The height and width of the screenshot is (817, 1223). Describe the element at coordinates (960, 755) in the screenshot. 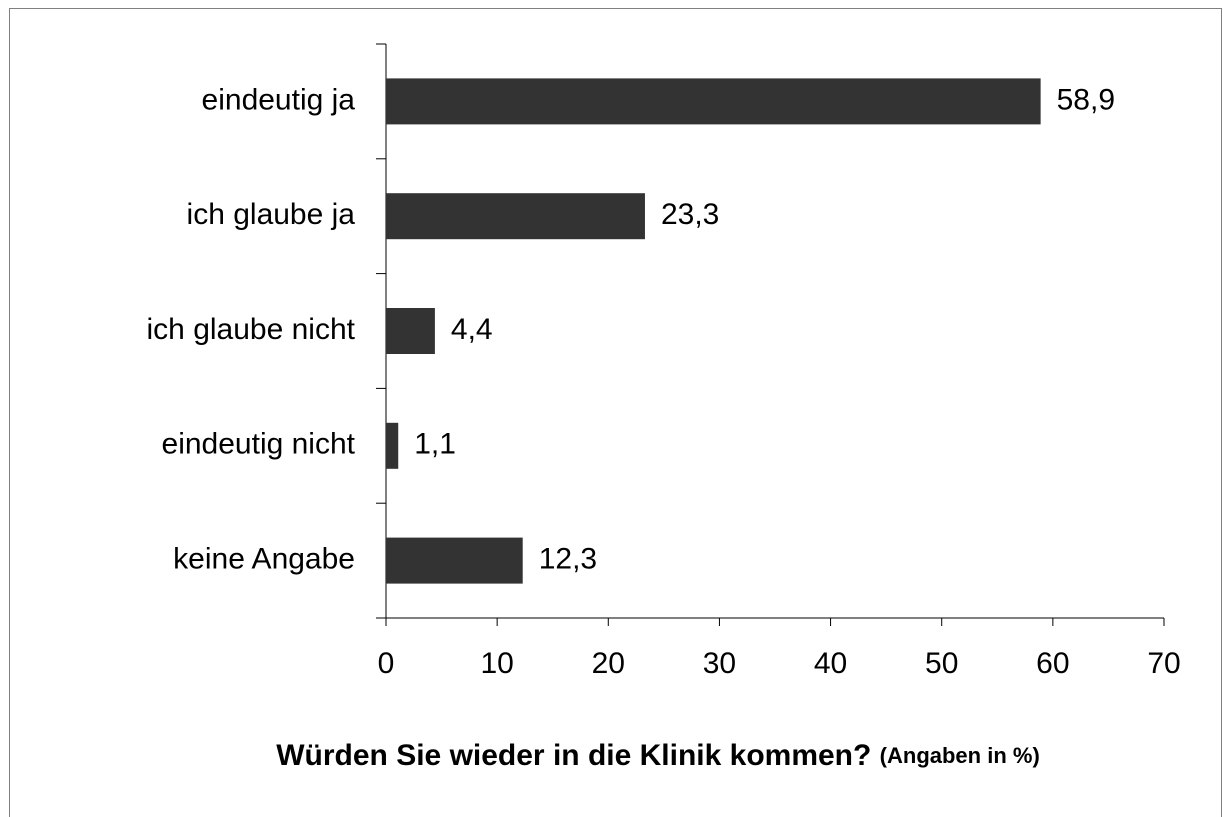

I see `x-axis-note: (Angaben in %)` at that location.